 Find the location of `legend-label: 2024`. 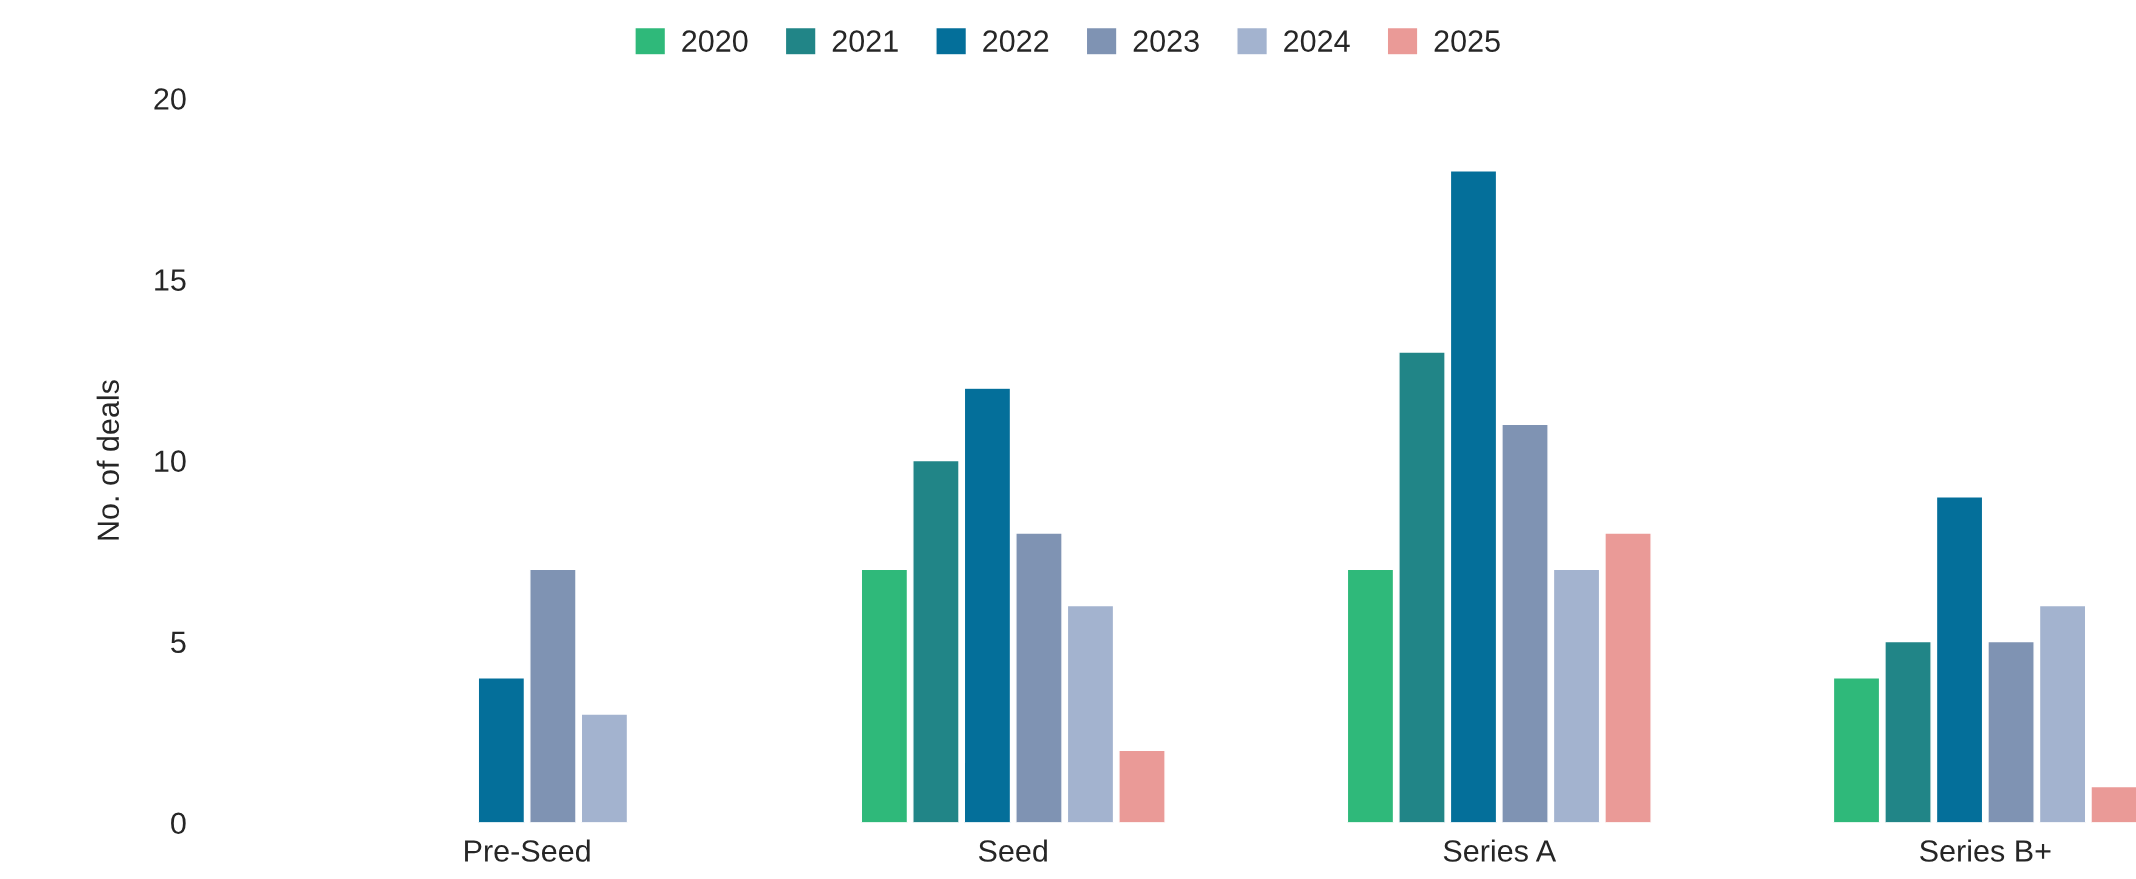

legend-label: 2024 is located at coordinates (1317, 41).